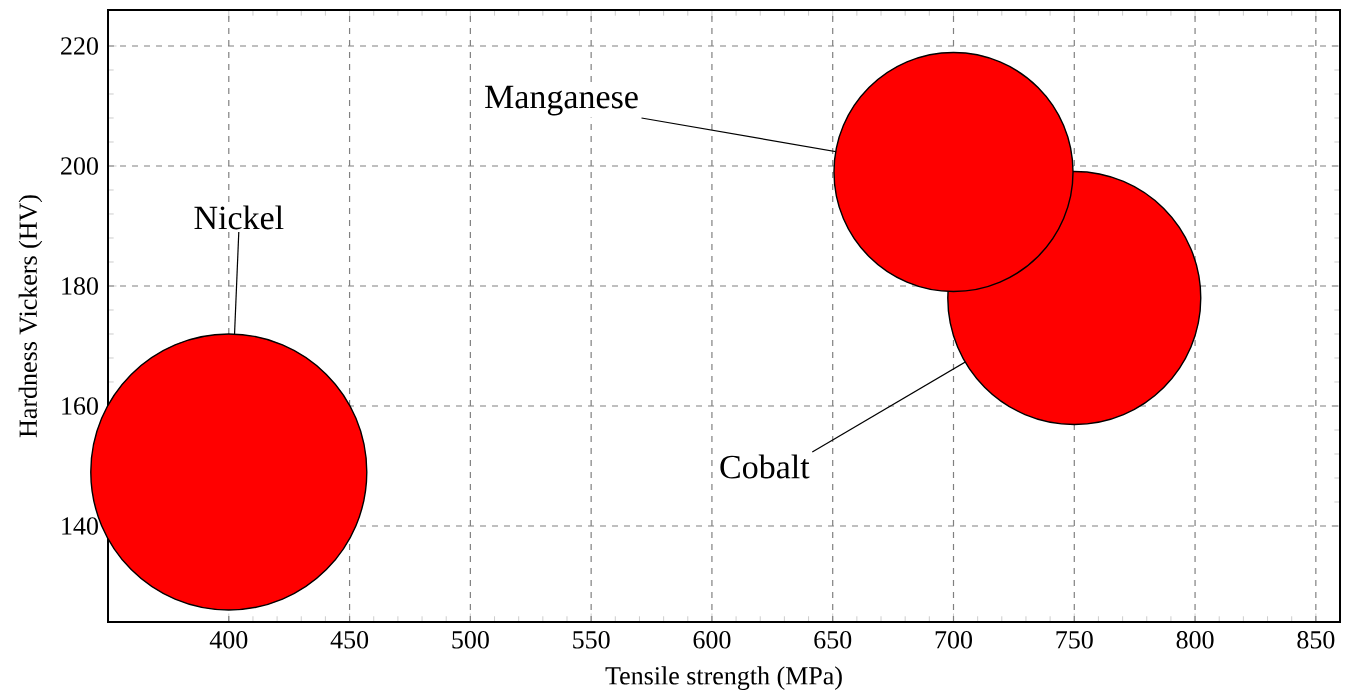 The width and height of the screenshot is (1369, 700). What do you see at coordinates (561, 100) in the screenshot?
I see `annotation: Manganese` at bounding box center [561, 100].